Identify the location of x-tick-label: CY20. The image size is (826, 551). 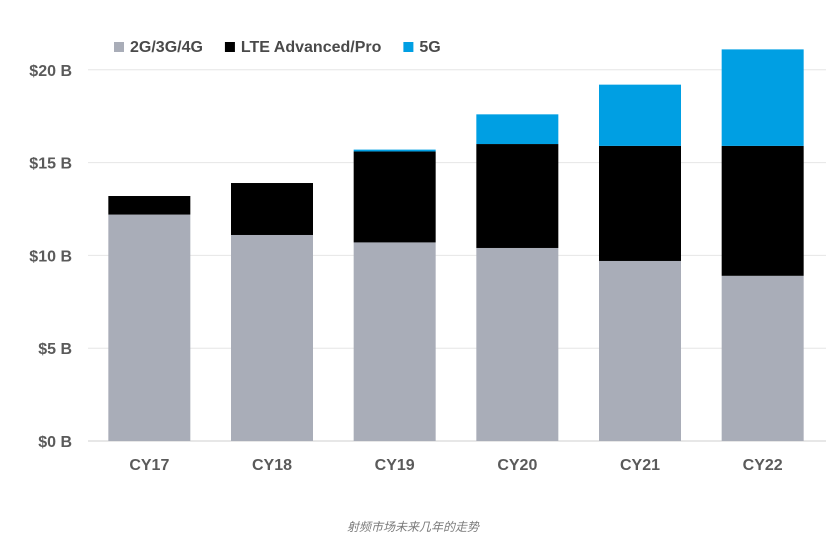
(517, 465).